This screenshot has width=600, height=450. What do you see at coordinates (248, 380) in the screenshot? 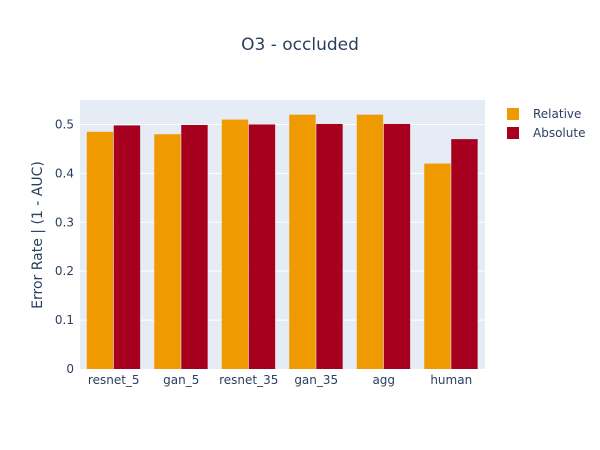
I see `x-tick-label: resnet_35` at bounding box center [248, 380].